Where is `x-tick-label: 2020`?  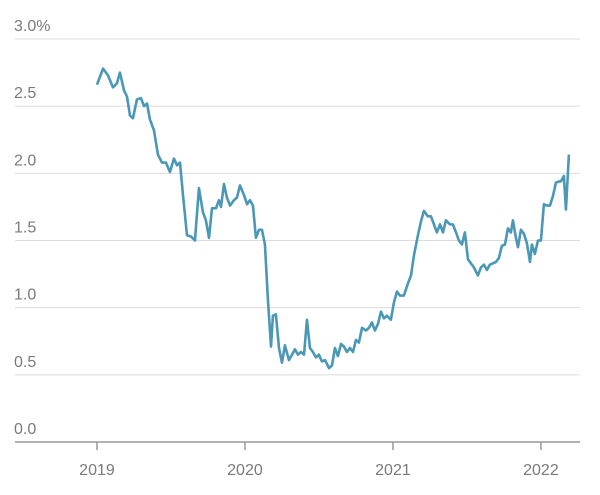
x-tick-label: 2020 is located at coordinates (245, 470).